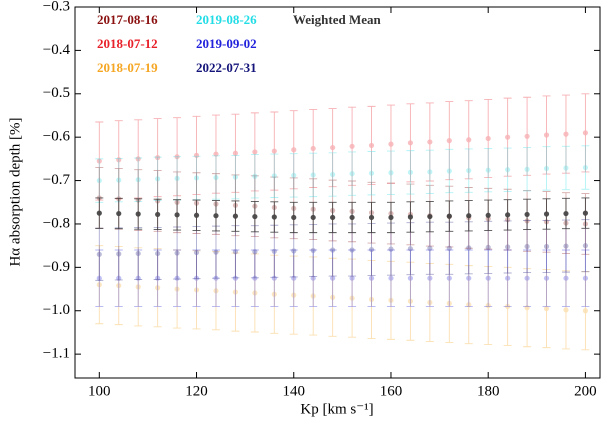 The width and height of the screenshot is (611, 425). I want to click on x-tick-label: 160, so click(391, 391).